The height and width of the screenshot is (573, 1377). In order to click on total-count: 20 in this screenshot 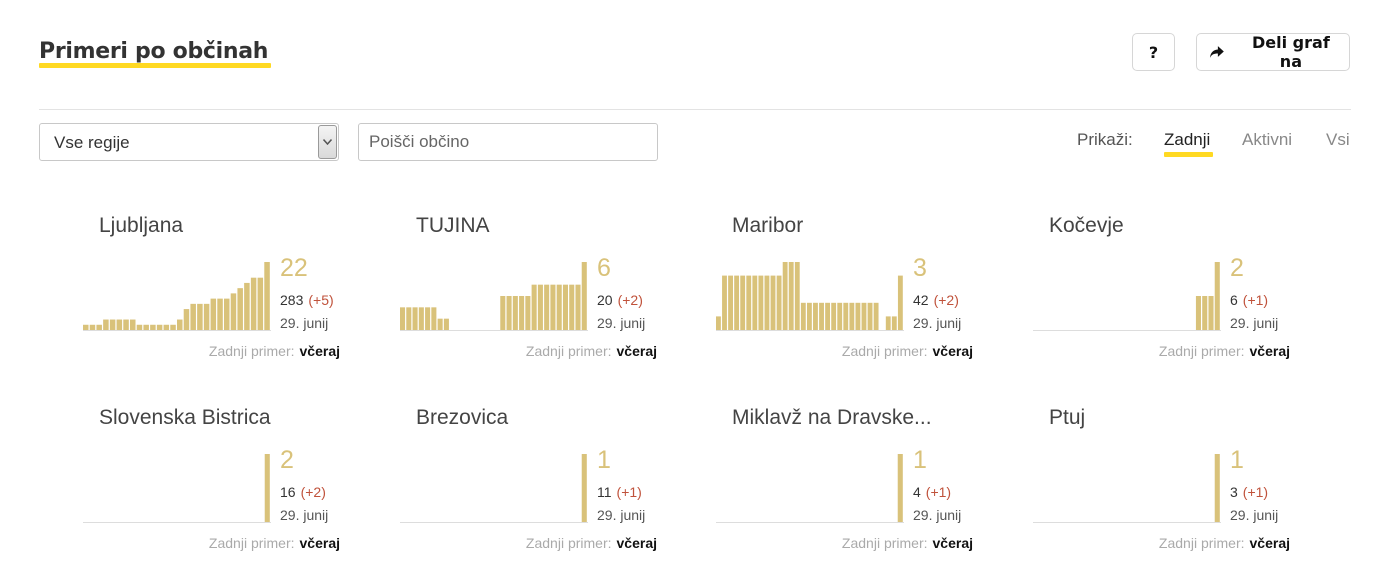, I will do `click(605, 300)`.